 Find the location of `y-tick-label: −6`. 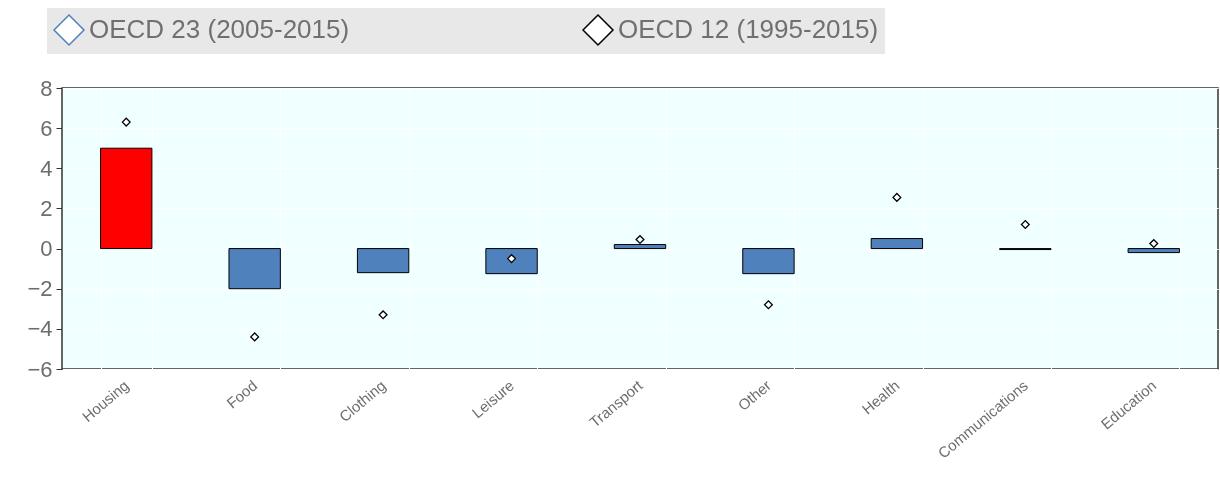

y-tick-label: −6 is located at coordinates (40, 369).